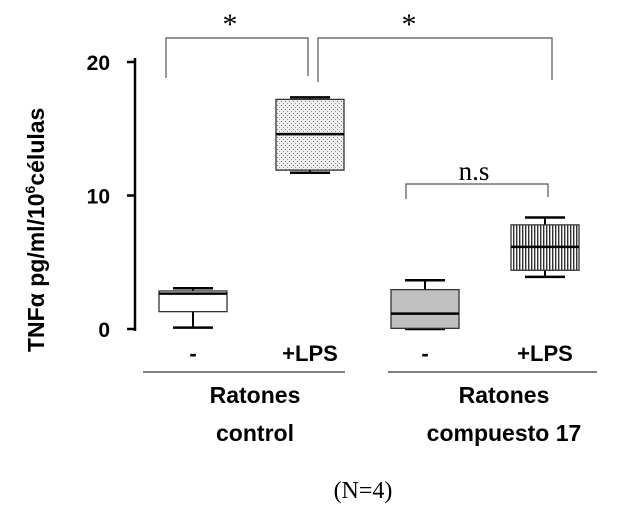 The width and height of the screenshot is (632, 511). I want to click on group-label-compuesto-line2: compuesto 17, so click(504, 433).